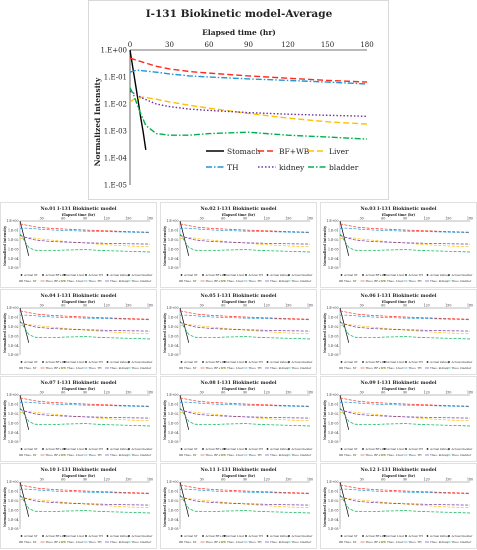 The width and height of the screenshot is (477, 550). Describe the element at coordinates (239, 296) in the screenshot. I see `panel-title: No.05 I-131 Biokinetic model` at that location.